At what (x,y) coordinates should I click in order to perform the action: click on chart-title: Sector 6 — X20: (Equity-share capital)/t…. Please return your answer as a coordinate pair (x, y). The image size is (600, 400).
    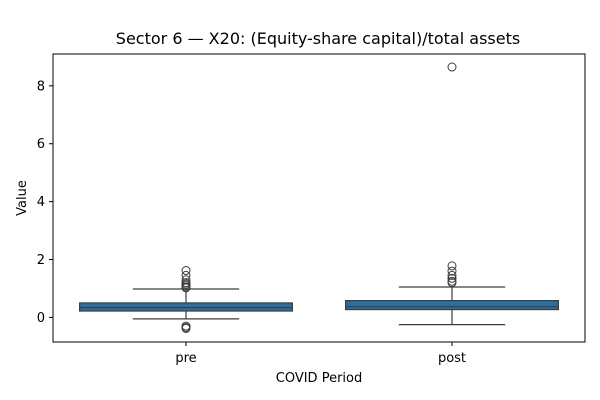
    Looking at the image, I should click on (318, 38).